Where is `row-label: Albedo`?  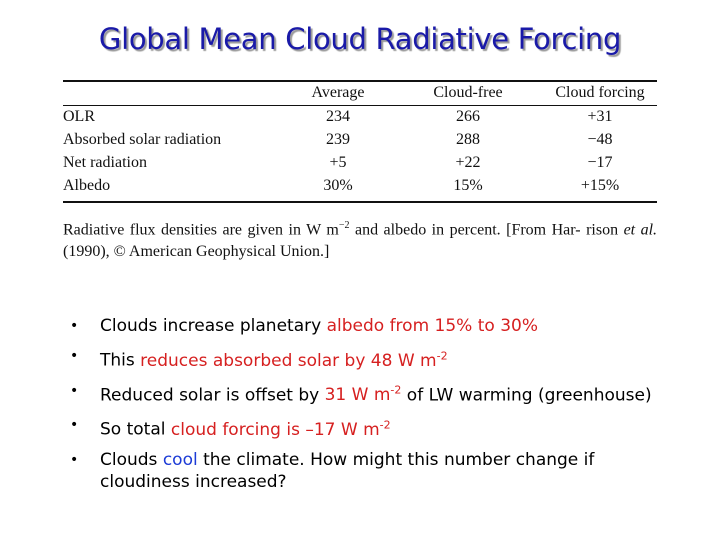
row-label: Albedo is located at coordinates (87, 185).